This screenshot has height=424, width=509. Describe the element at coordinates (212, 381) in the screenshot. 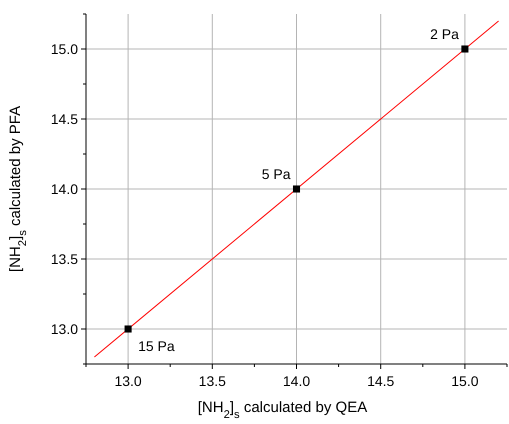

I see `x-tick-label: 13.5` at that location.